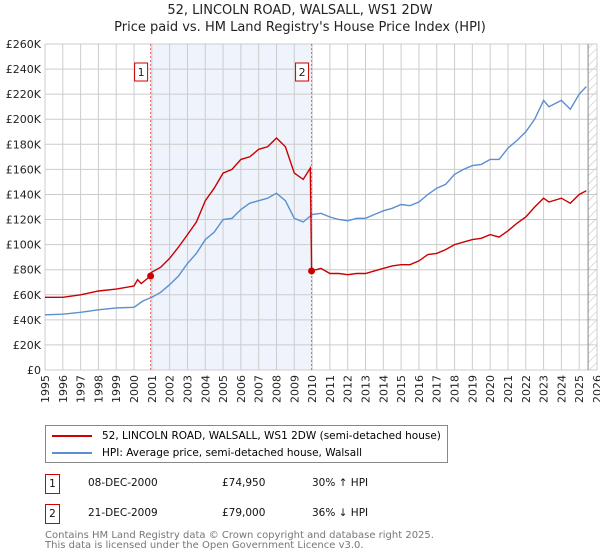  Describe the element at coordinates (312, 389) in the screenshot. I see `x-tick-label: 2010` at that location.